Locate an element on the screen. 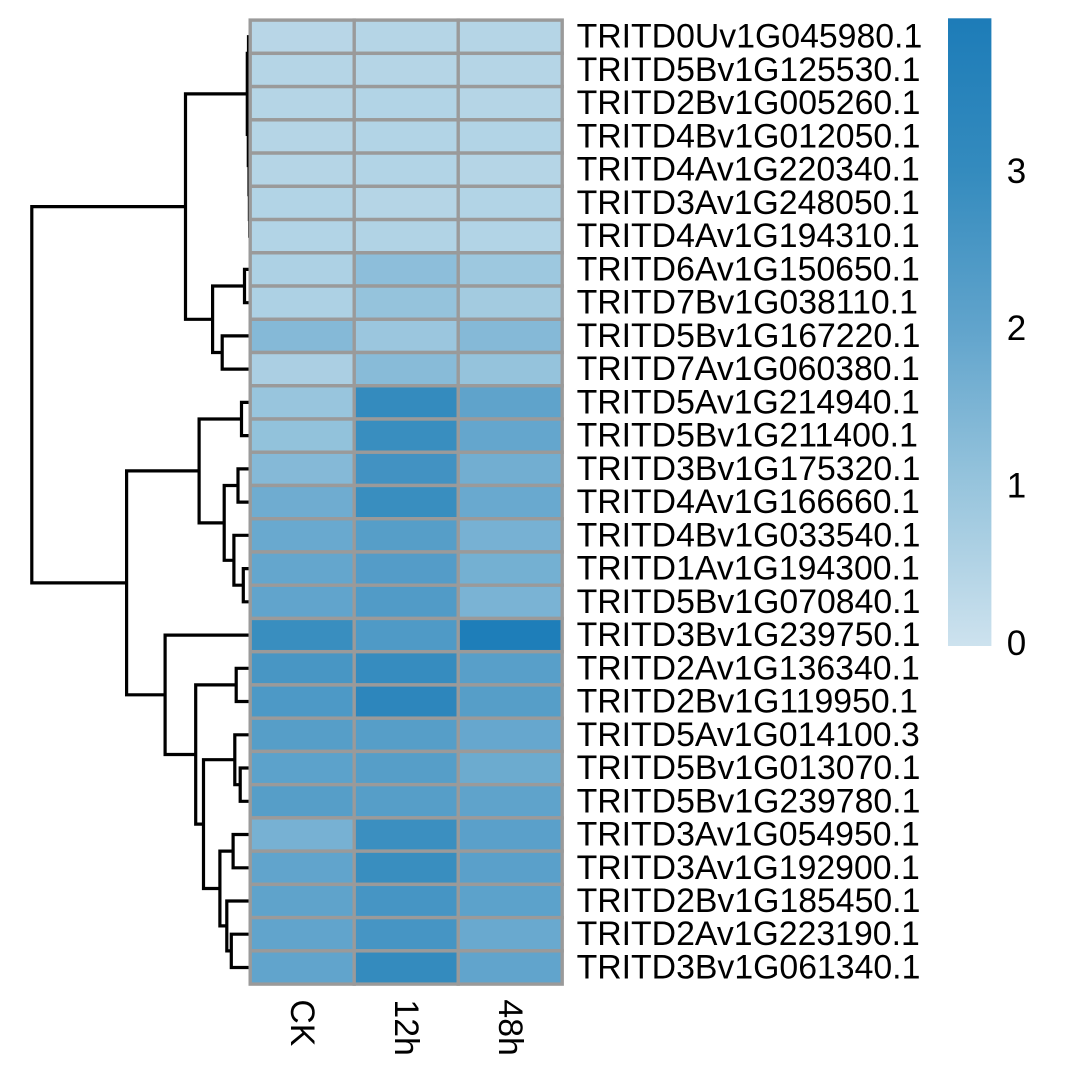 This screenshot has width=1067, height=1084. svg-text: TRITD4Av1G194310.1 is located at coordinates (748, 236).